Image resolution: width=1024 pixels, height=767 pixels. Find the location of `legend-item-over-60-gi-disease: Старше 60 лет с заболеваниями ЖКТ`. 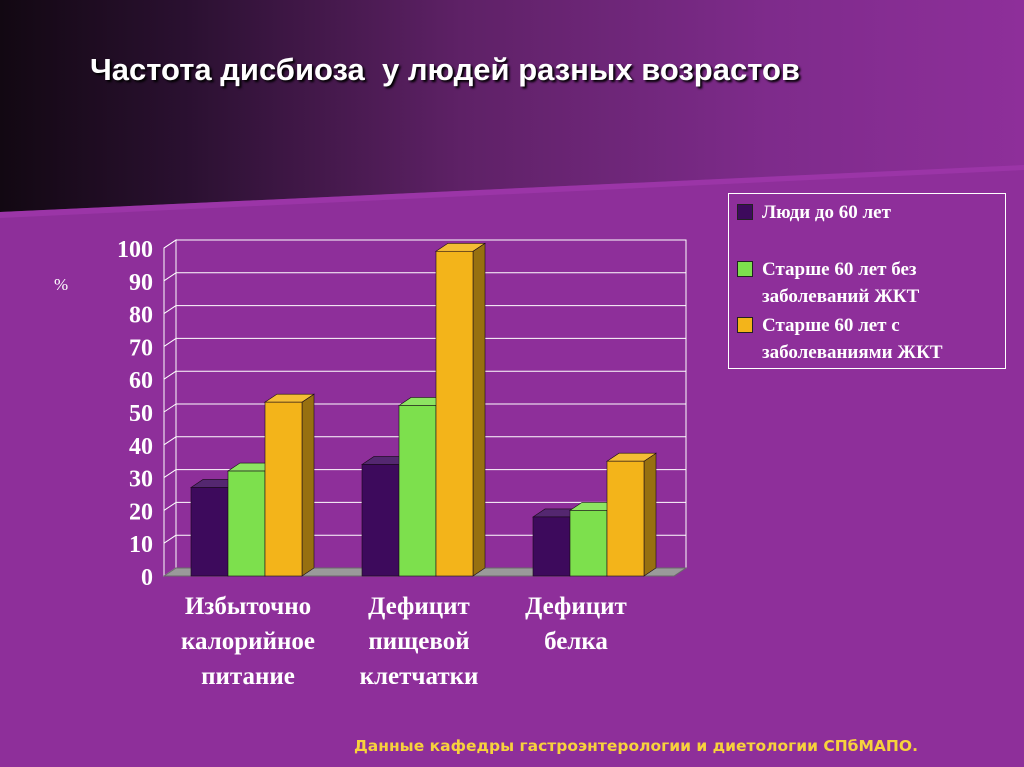

legend-item-over-60-gi-disease: Старше 60 лет с заболеваниями ЖКТ is located at coordinates (840, 339).